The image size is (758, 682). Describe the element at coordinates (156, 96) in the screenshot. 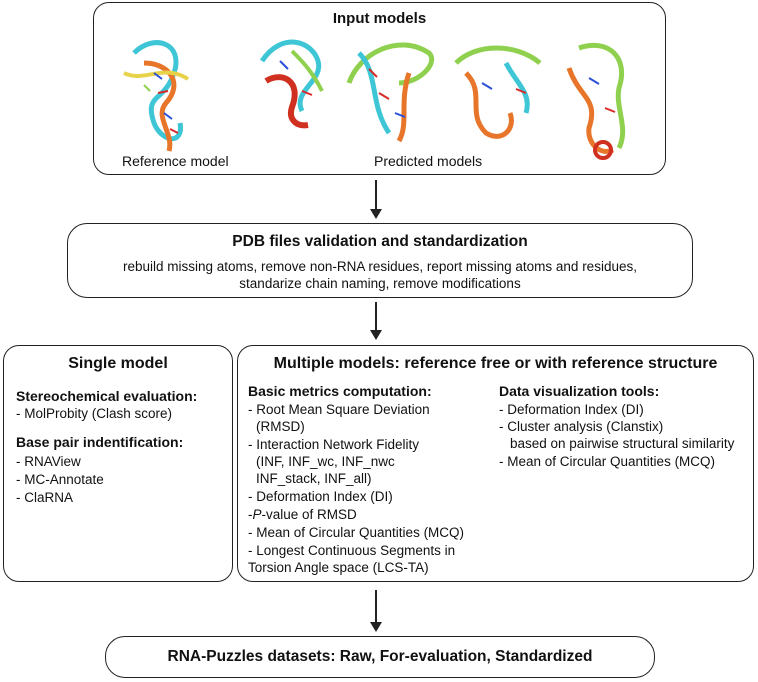

I see `reference-model-structure` at that location.